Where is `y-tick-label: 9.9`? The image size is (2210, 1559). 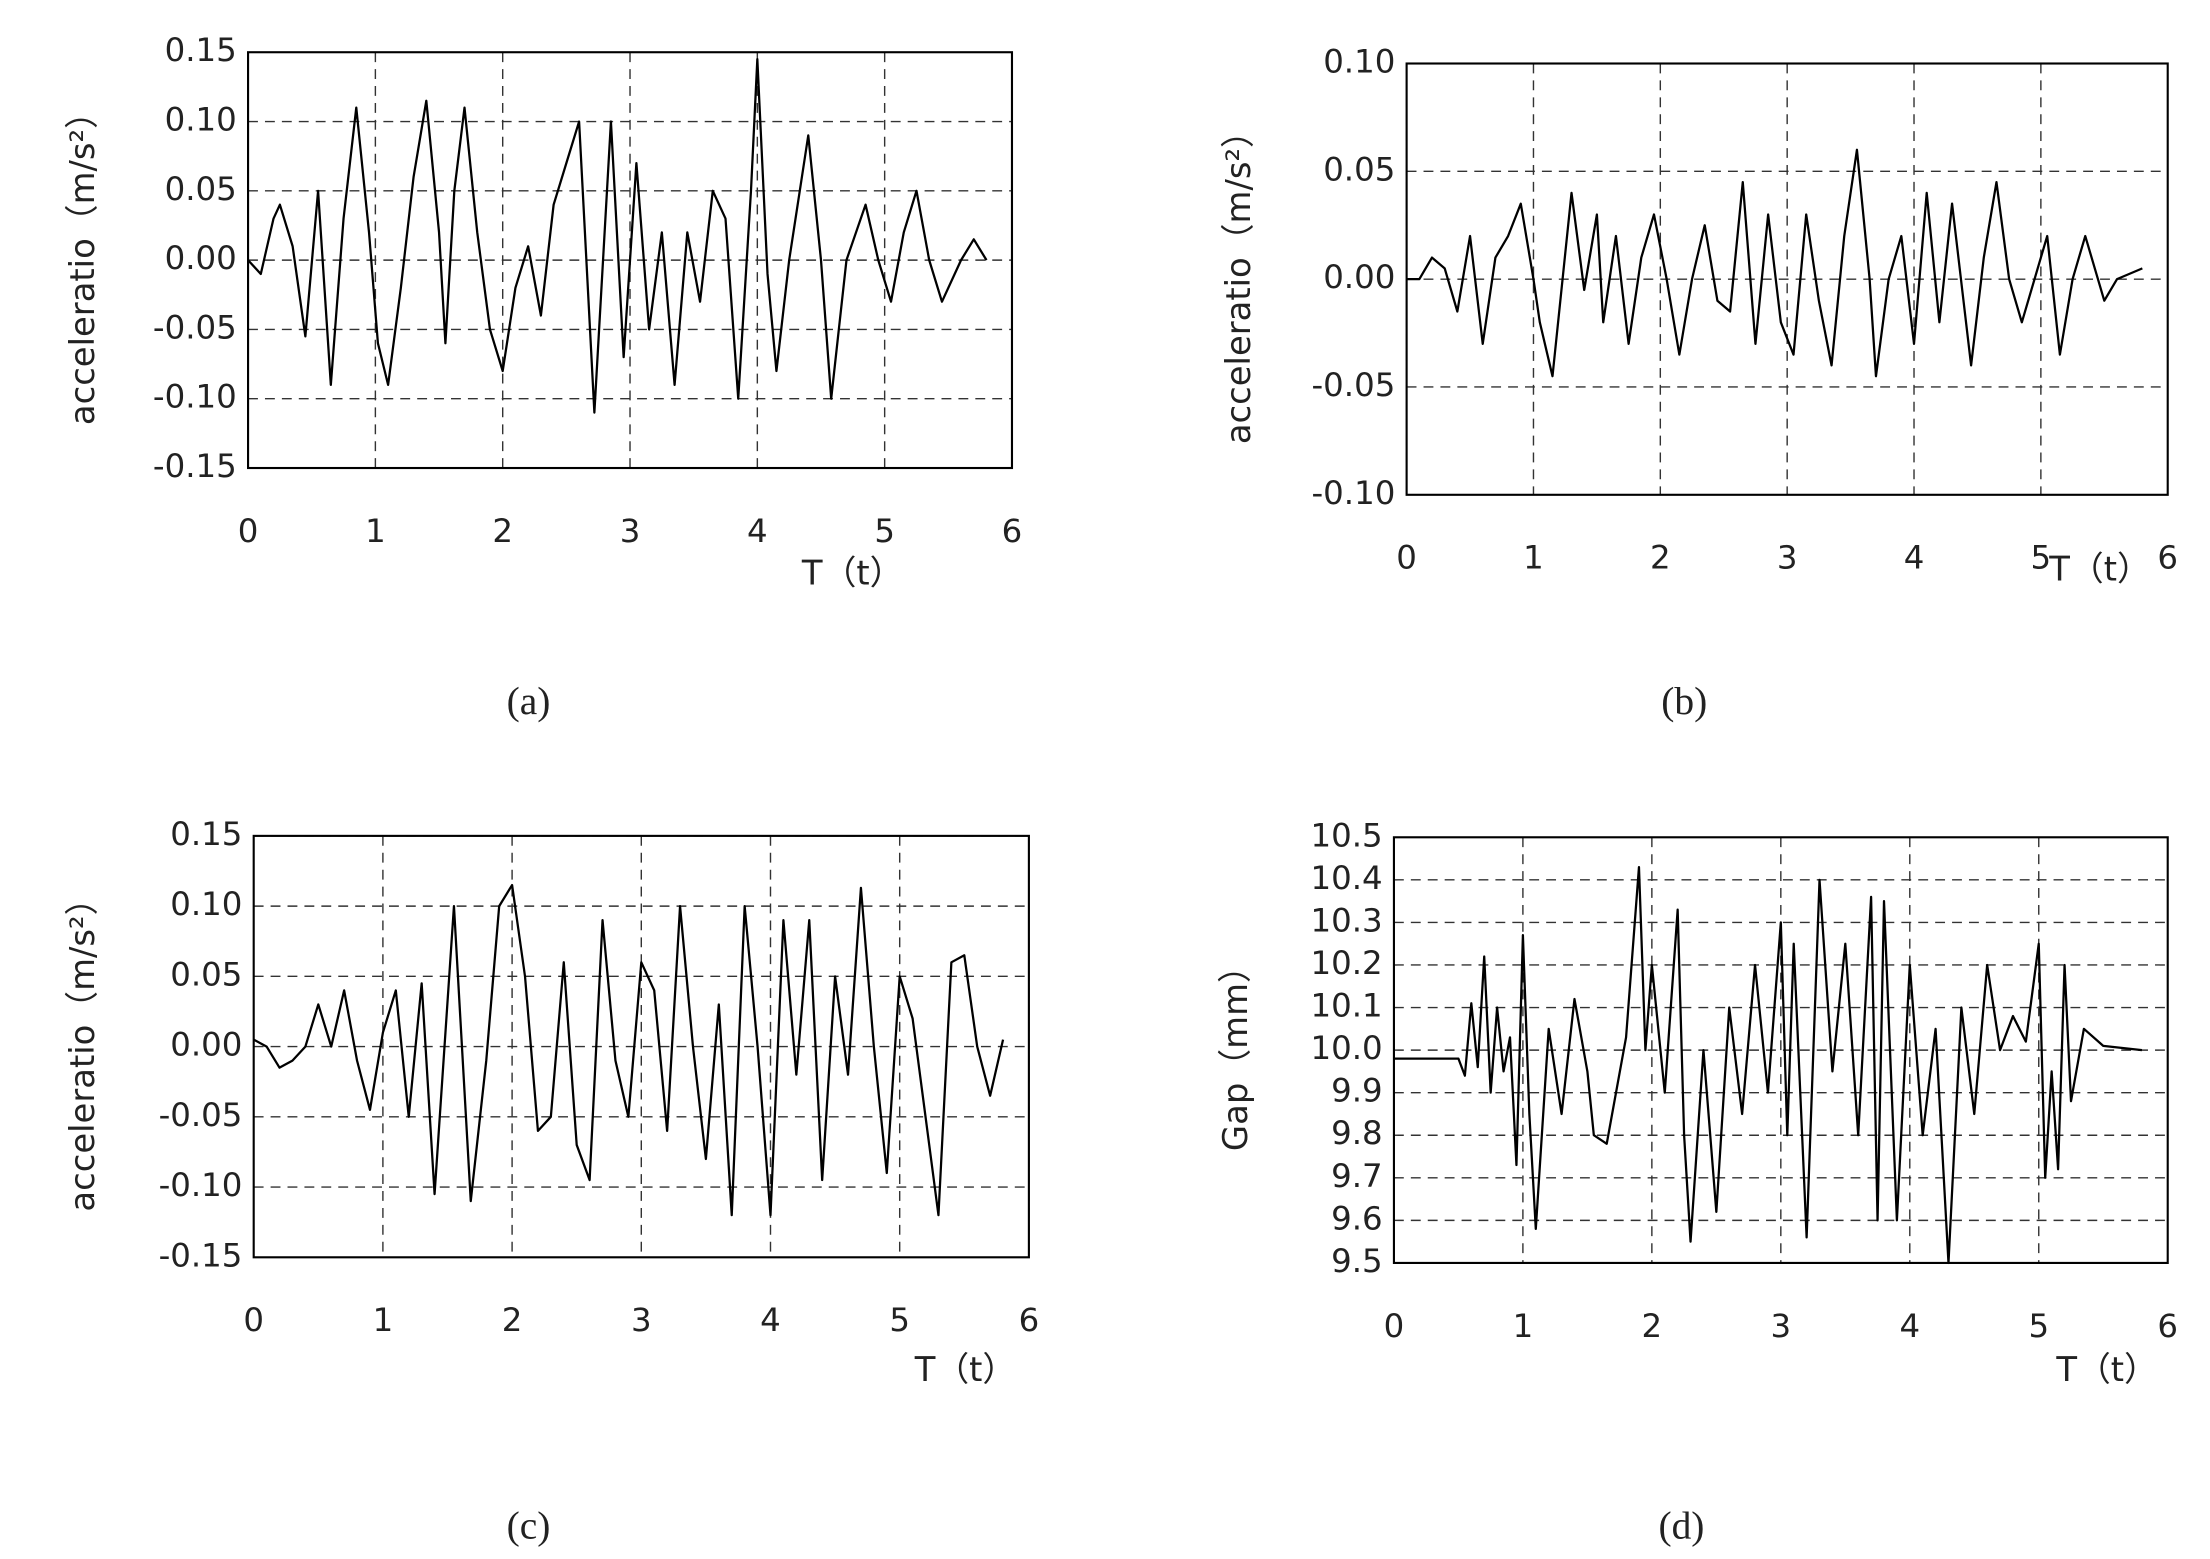 y-tick-label: 9.9 is located at coordinates (1357, 1091).